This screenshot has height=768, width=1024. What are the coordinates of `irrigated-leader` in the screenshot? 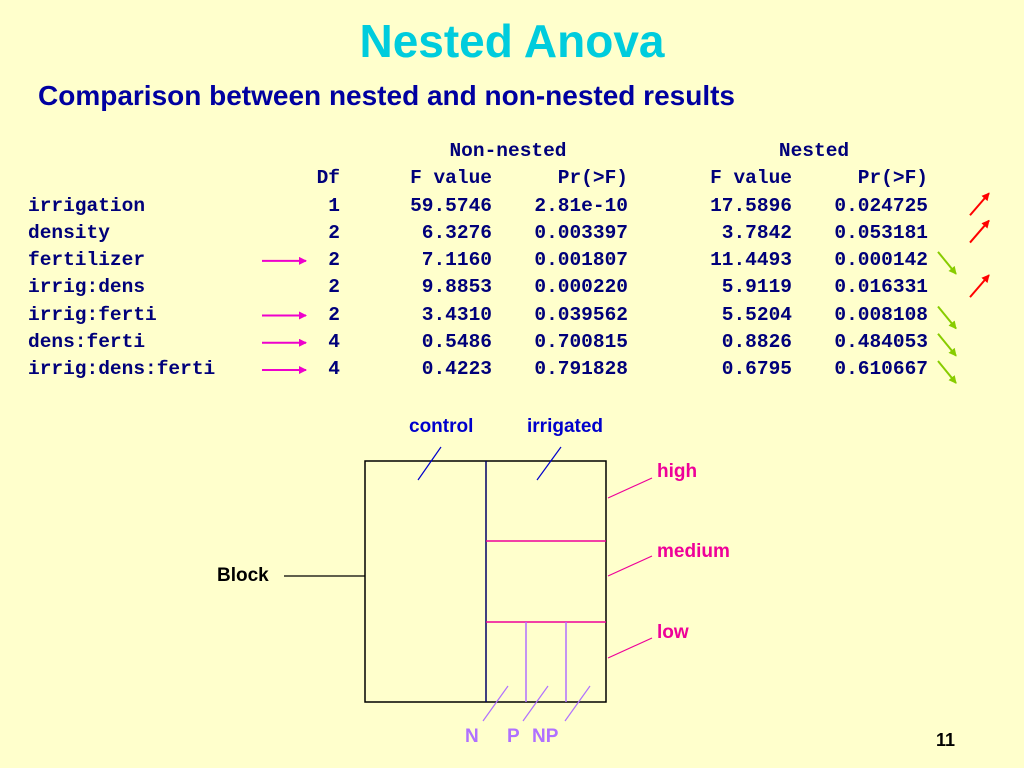 It's located at (549, 463).